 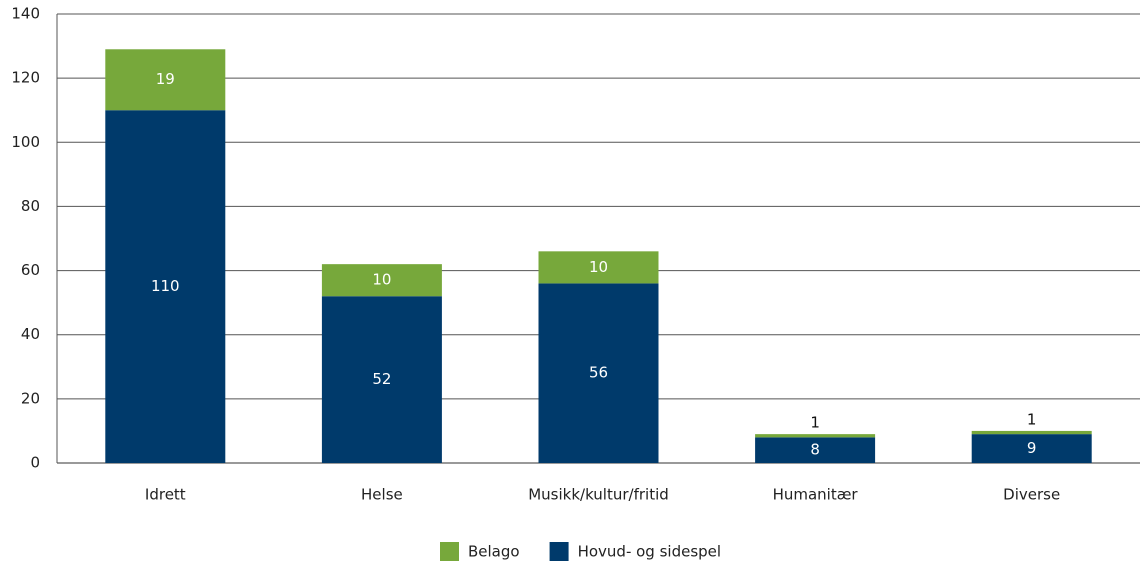 I want to click on y-tick-label: 120, so click(x=25, y=78).